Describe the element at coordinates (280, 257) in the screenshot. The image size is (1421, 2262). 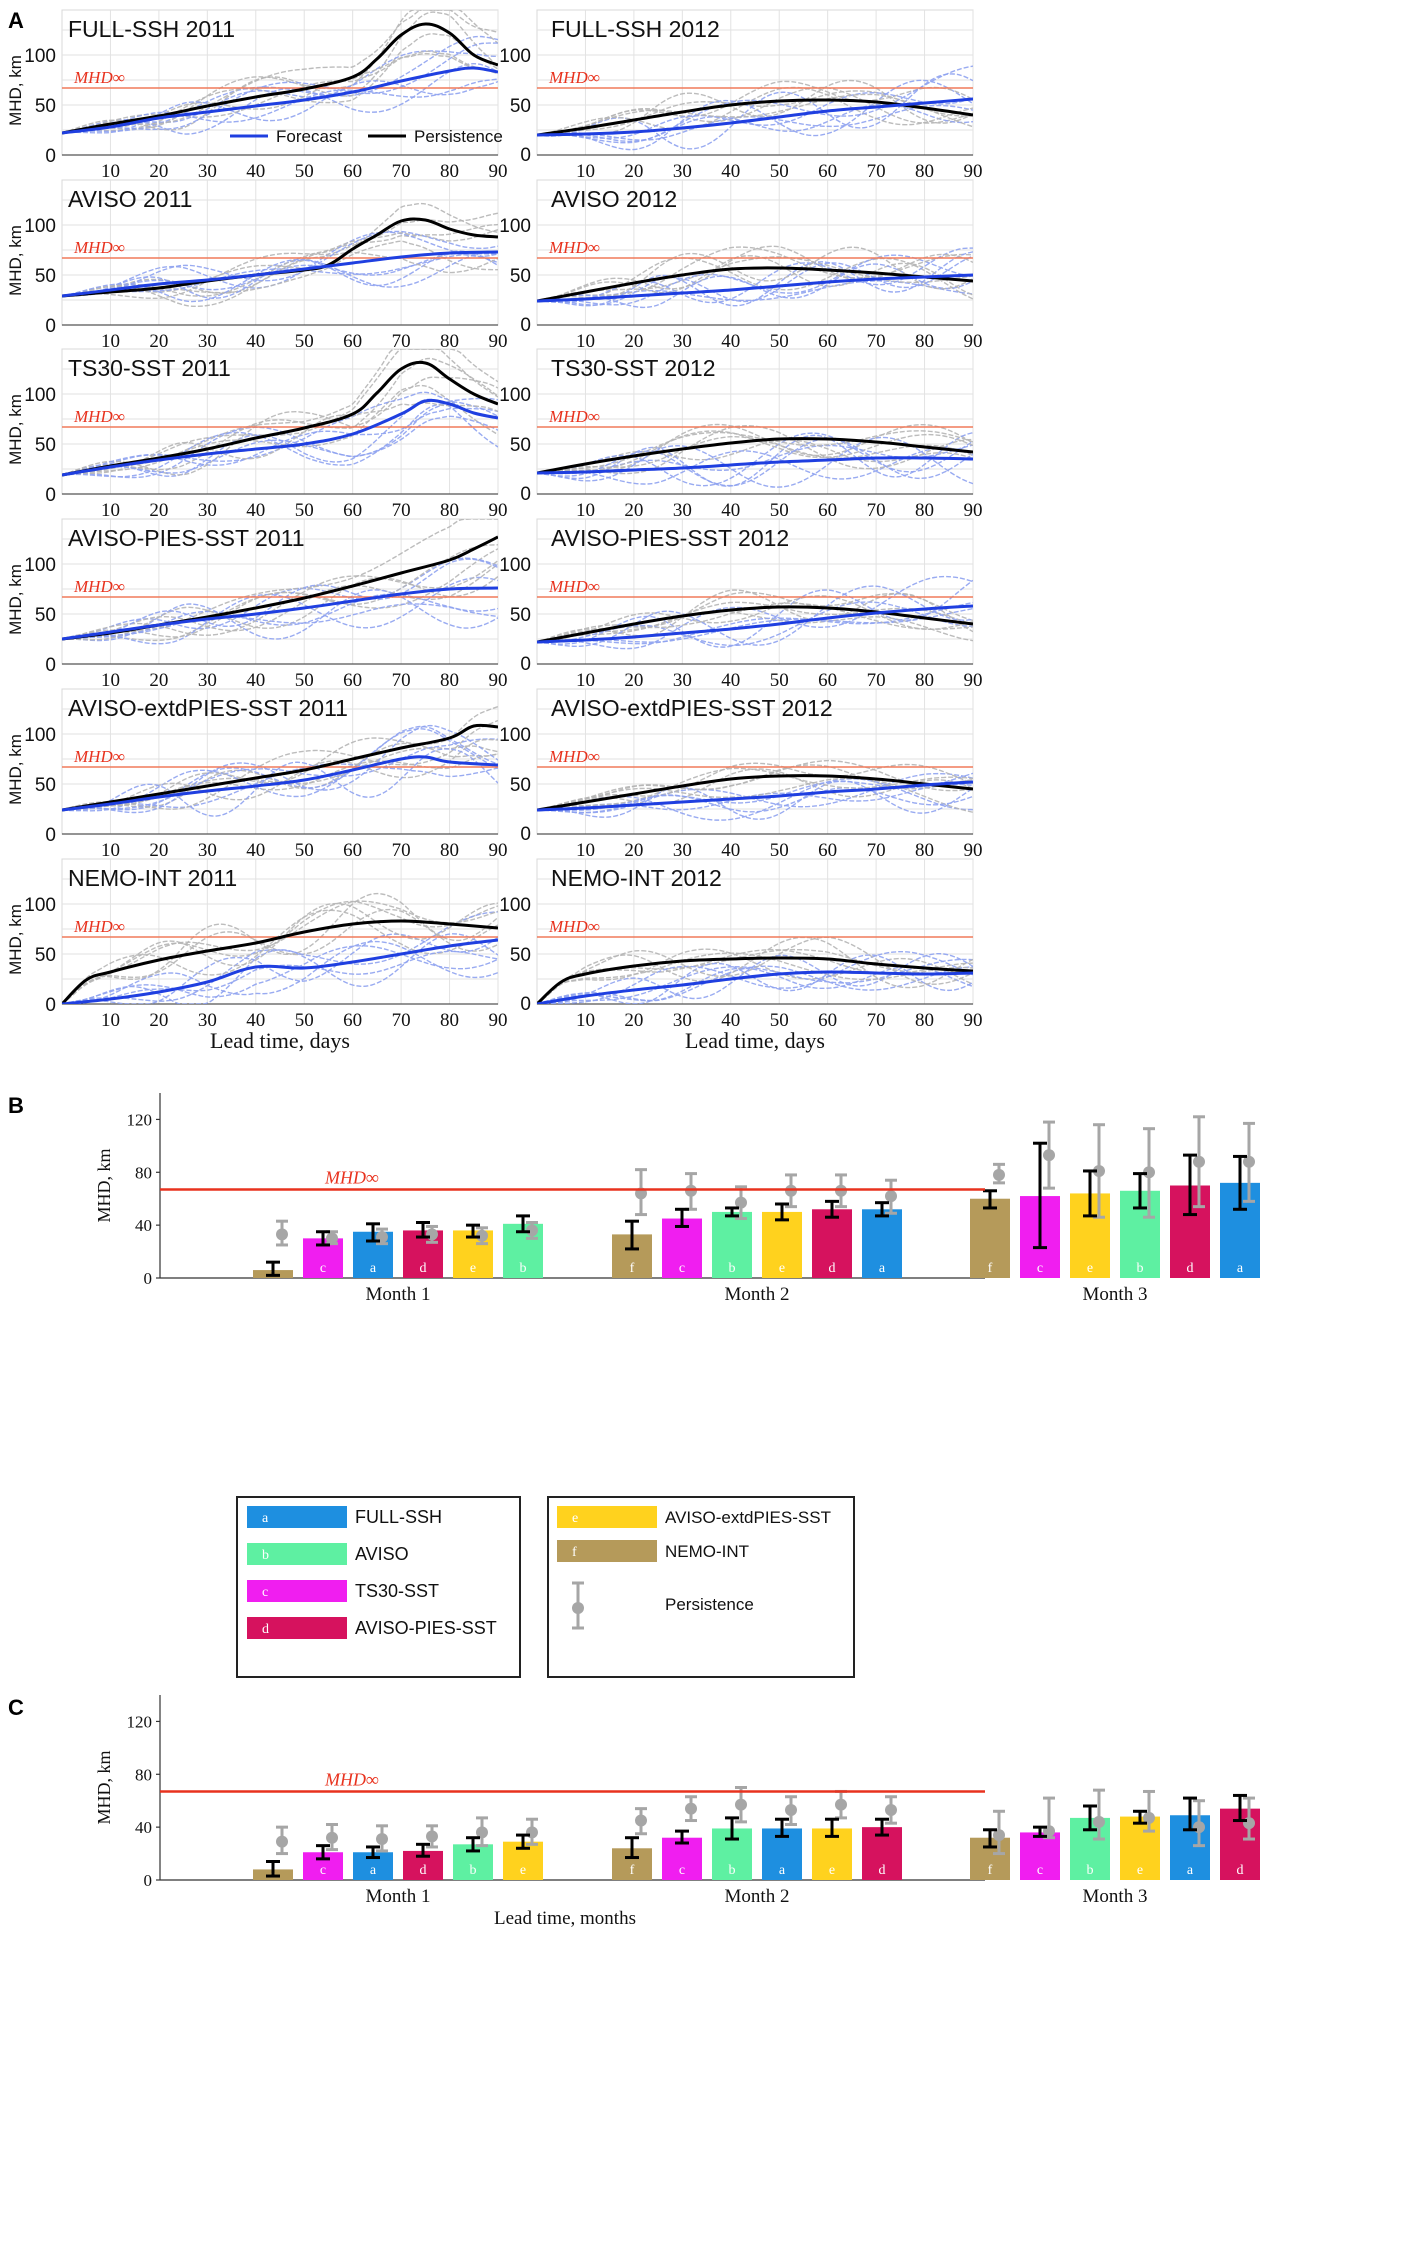
I see `persistence-mean-line` at that location.